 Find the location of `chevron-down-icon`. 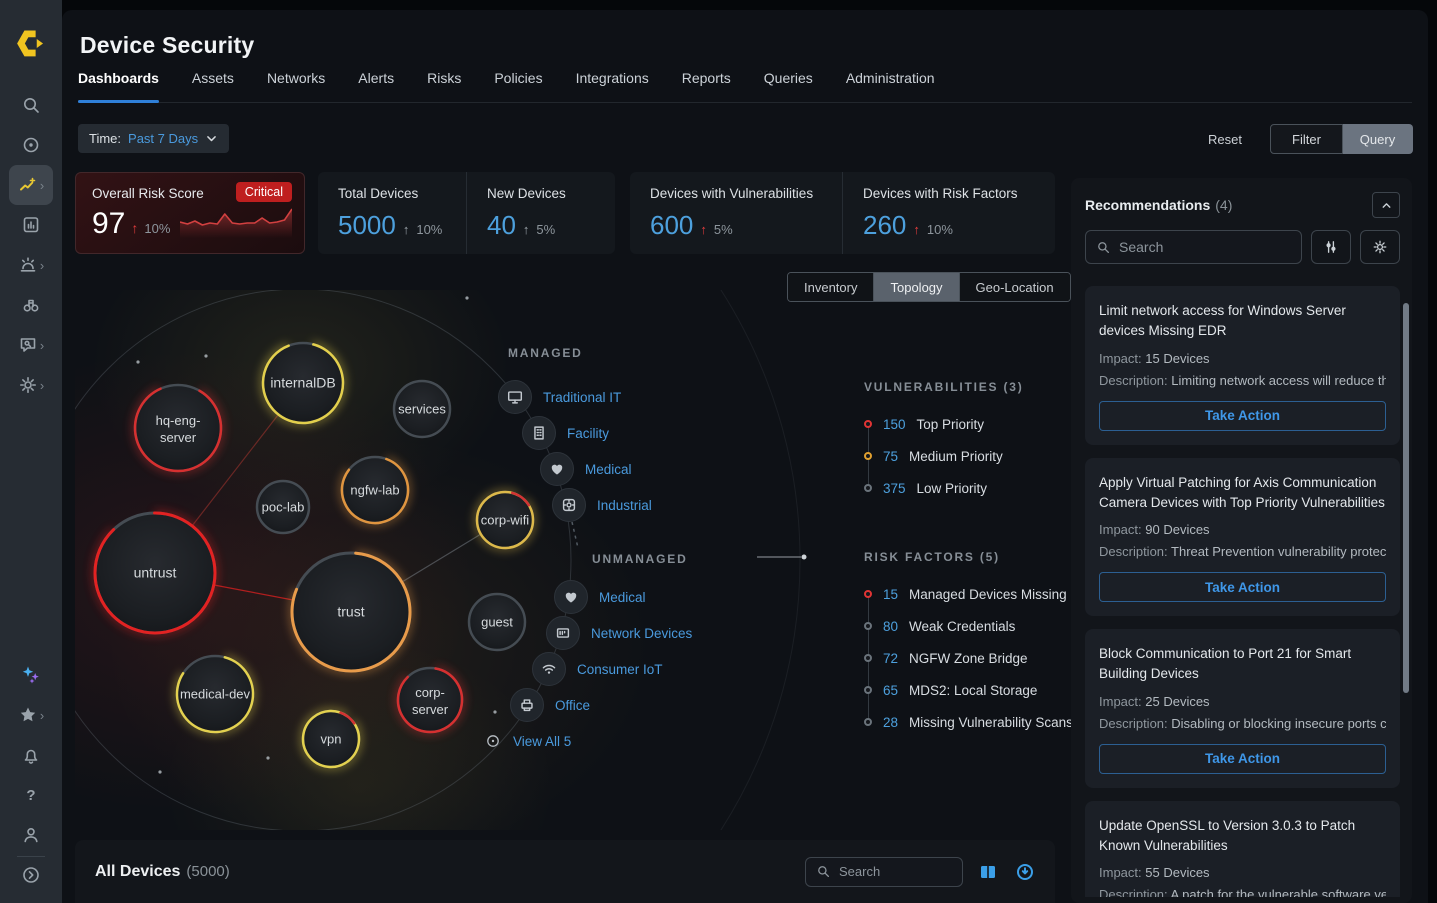

chevron-down-icon is located at coordinates (211, 139).